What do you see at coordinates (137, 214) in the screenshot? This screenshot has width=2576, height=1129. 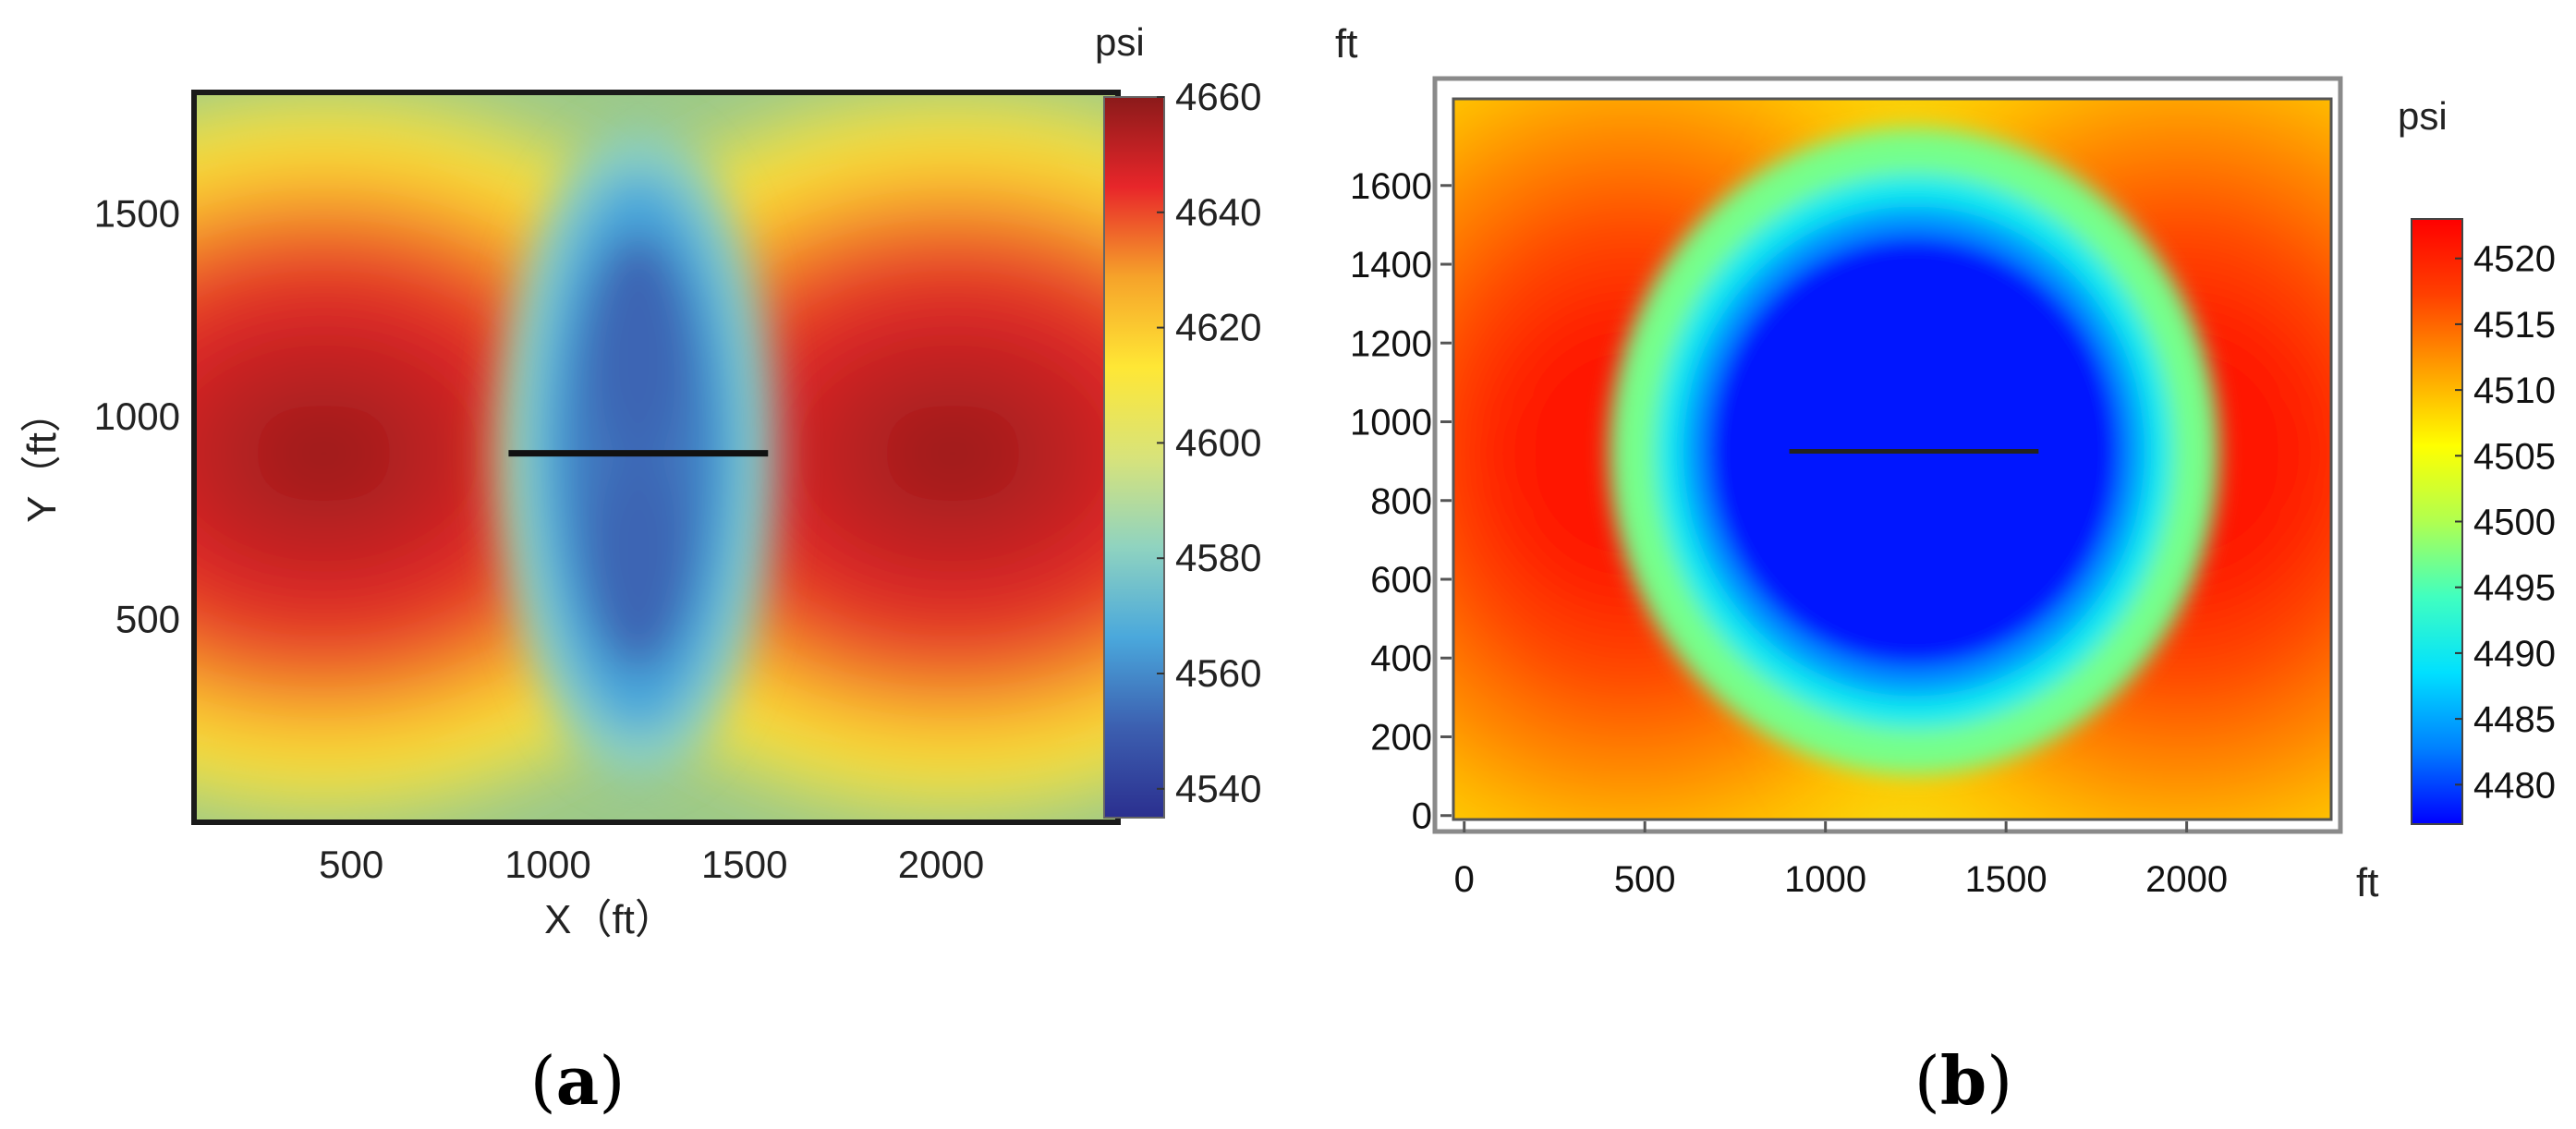 I see `y-tick-label: 1500` at bounding box center [137, 214].